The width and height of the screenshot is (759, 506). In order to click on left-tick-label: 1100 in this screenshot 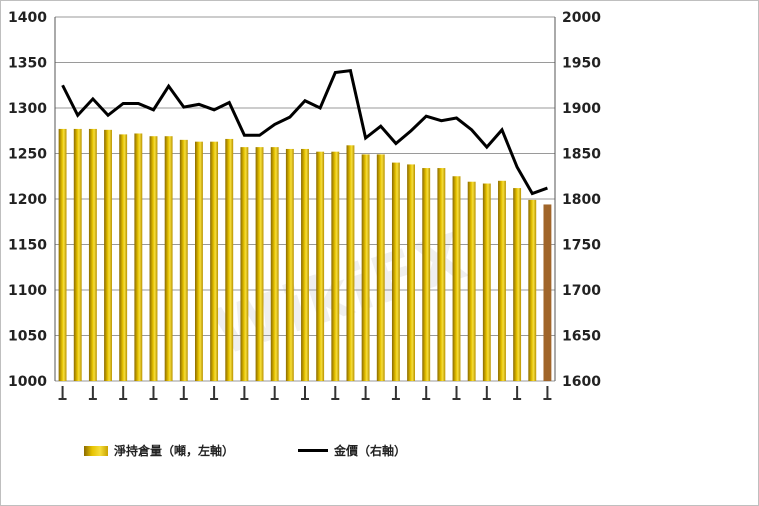, I will do `click(27, 291)`.